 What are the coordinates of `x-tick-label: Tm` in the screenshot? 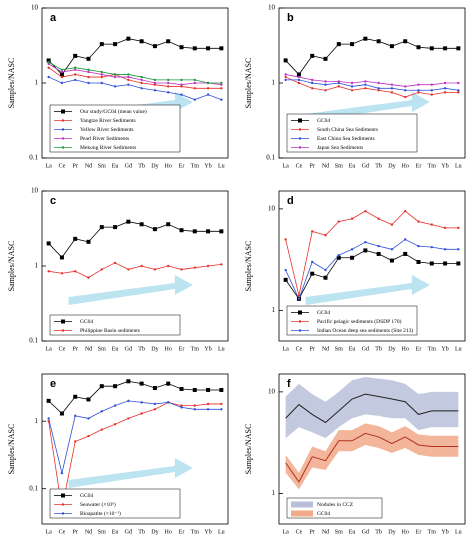 It's located at (195, 166).